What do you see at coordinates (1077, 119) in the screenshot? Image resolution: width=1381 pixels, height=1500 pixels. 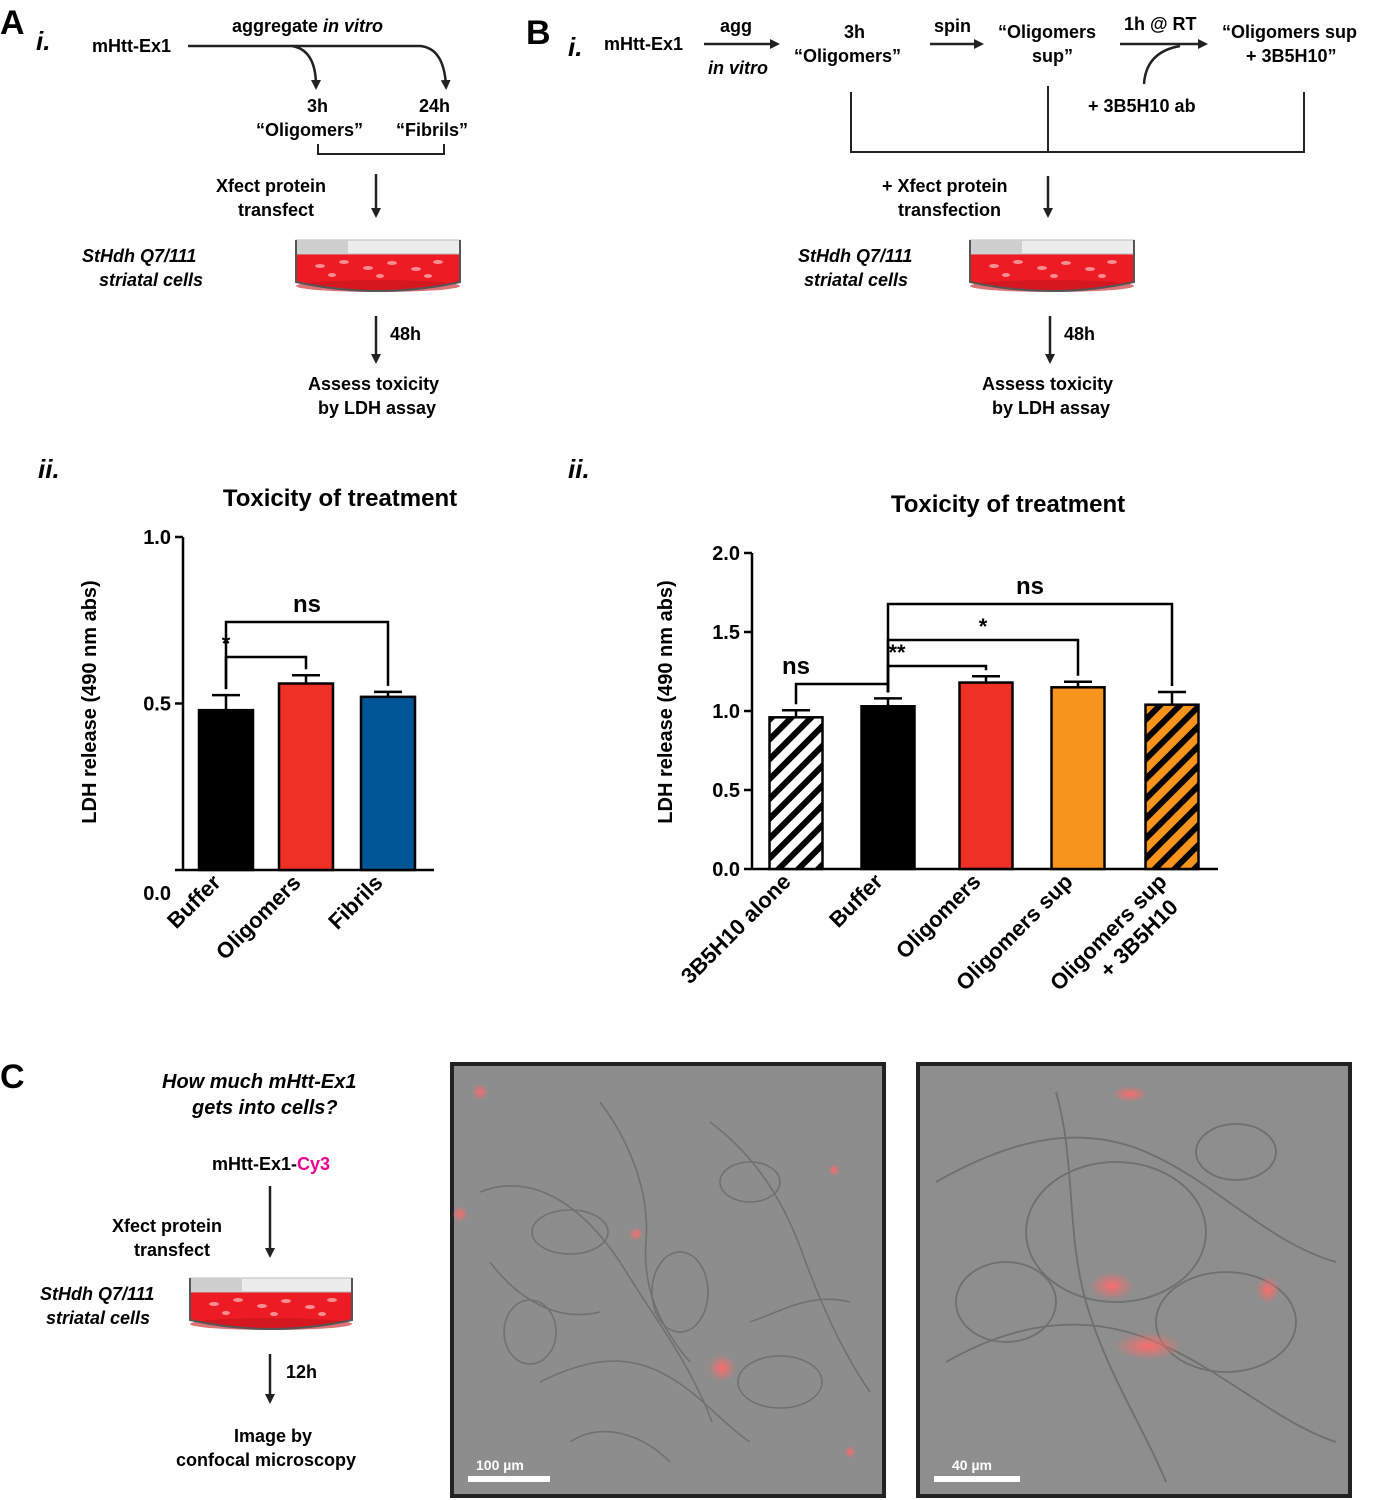 I see `b-bracket` at bounding box center [1077, 119].